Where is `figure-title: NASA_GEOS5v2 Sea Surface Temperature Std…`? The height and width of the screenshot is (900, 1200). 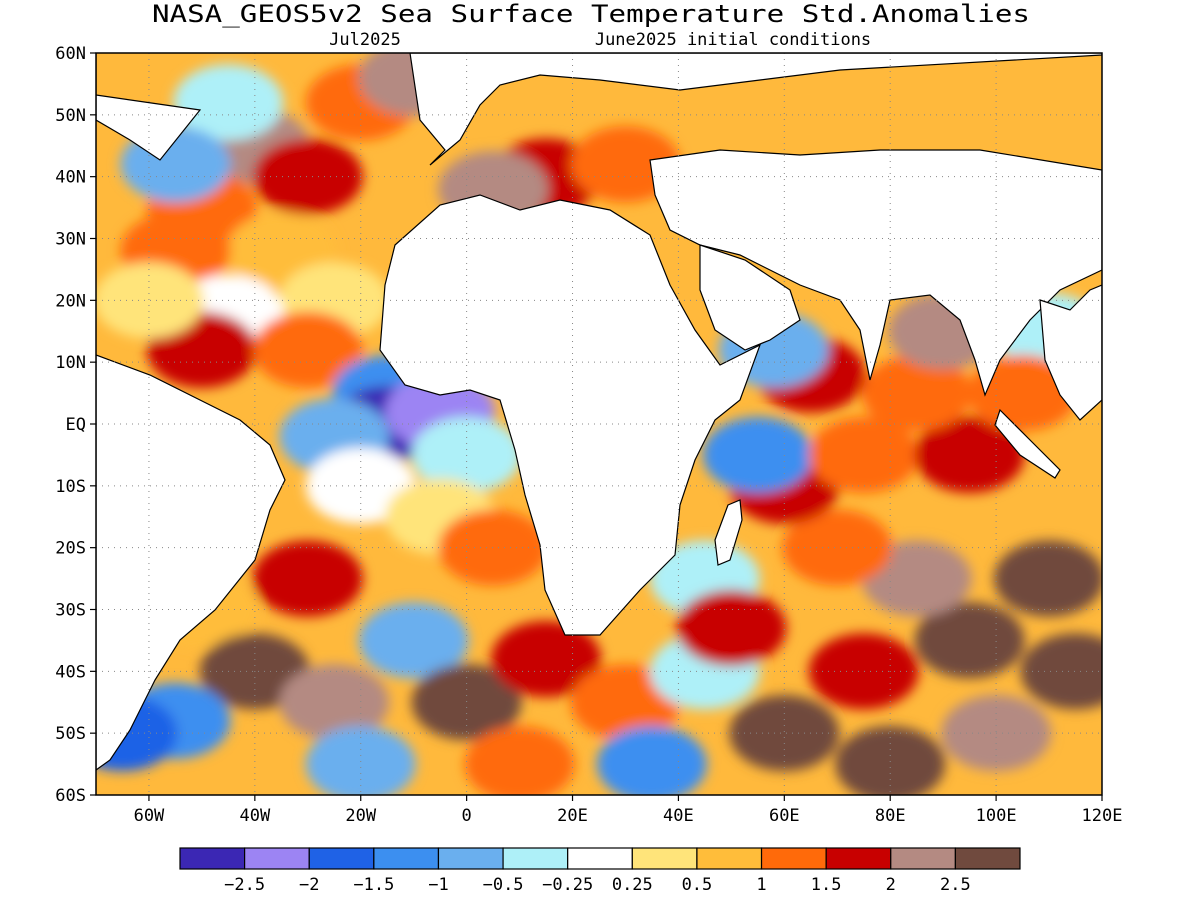 figure-title: NASA_GEOS5v2 Sea Surface Temperature Std… is located at coordinates (591, 14).